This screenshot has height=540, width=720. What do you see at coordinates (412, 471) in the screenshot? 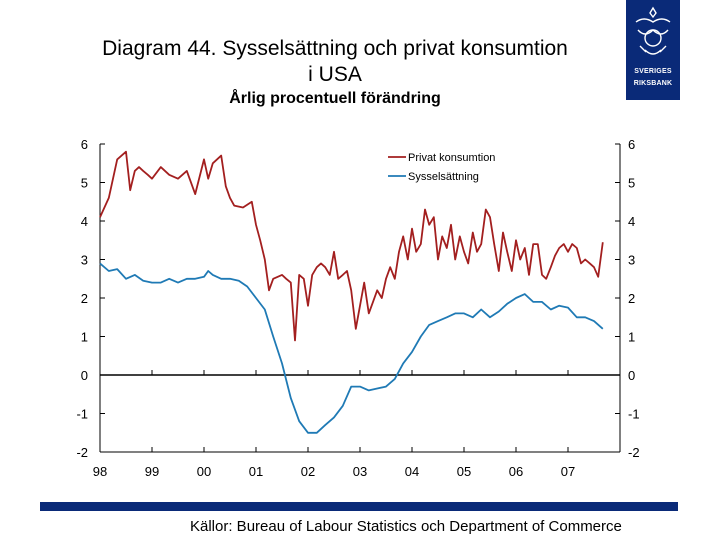
I see `x-tick-label: 04` at bounding box center [412, 471].